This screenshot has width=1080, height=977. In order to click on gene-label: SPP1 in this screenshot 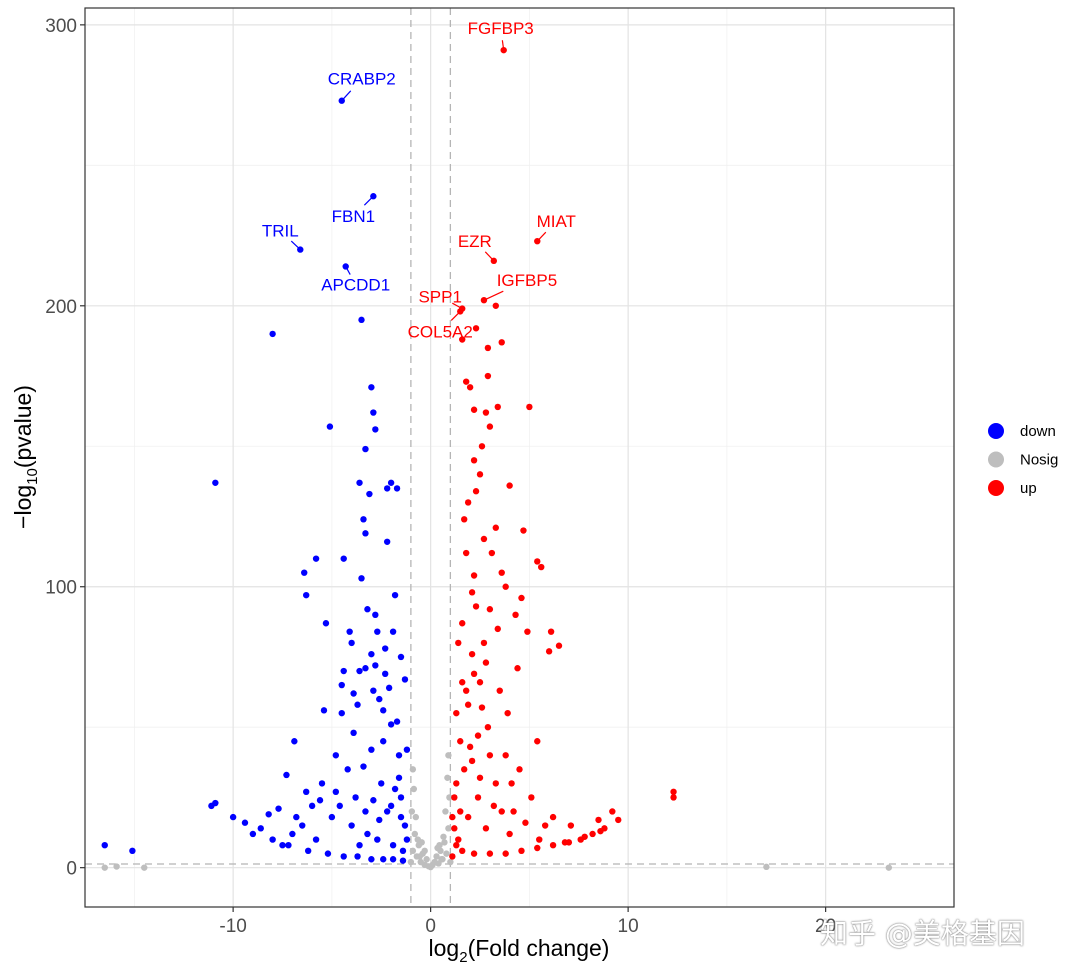, I will do `click(439, 297)`.